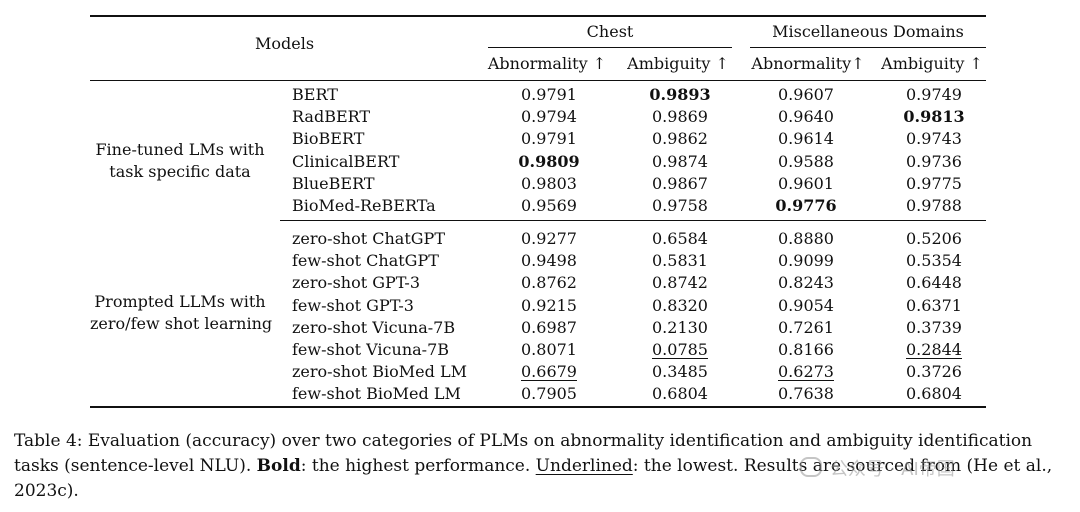 The height and width of the screenshot is (512, 1080). I want to click on subheader-chest-abnormality: Abnormality ↑, so click(547, 63).